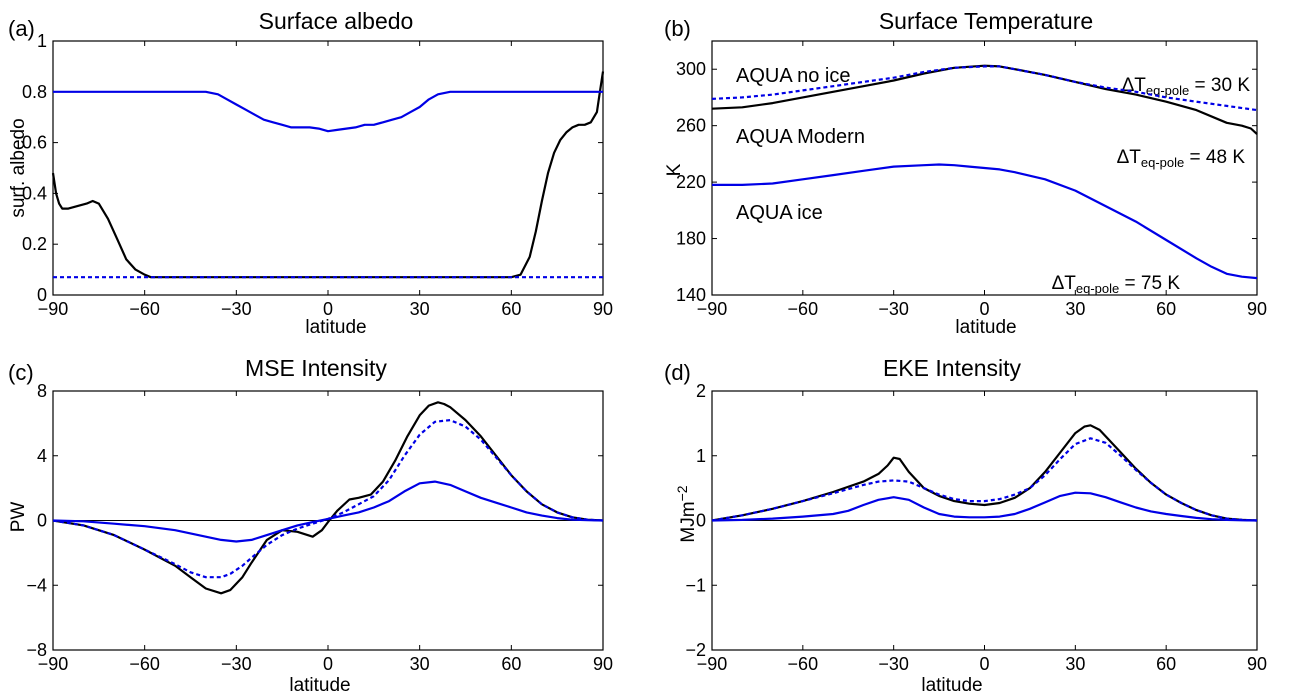  I want to click on annotation-aqua-no-ice: AQUA no ice, so click(793, 76).